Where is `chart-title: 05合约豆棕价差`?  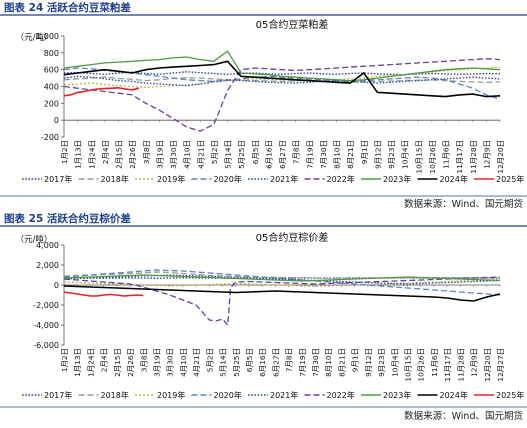
chart-title: 05合约豆棕价差 is located at coordinates (292, 237).